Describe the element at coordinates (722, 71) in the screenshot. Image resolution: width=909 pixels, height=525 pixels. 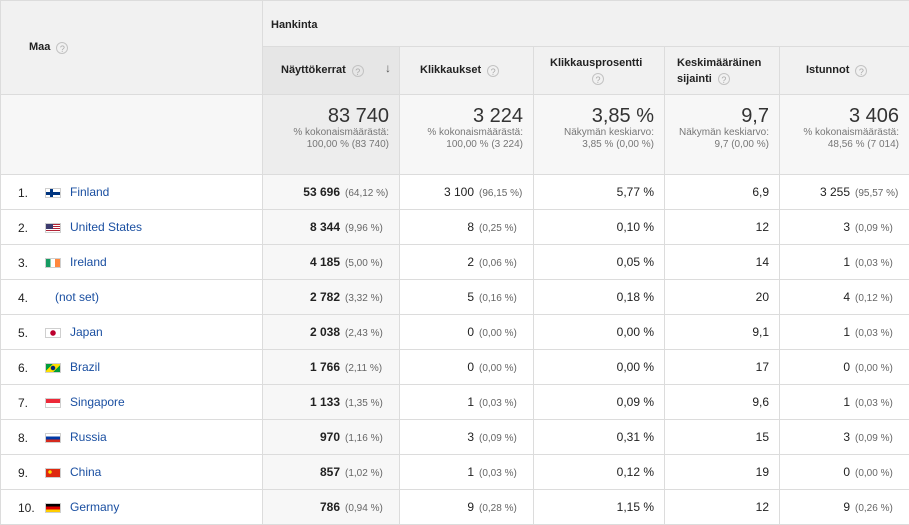
I see `column-header-avg-position: Keskimääräinen sijainti?` at that location.